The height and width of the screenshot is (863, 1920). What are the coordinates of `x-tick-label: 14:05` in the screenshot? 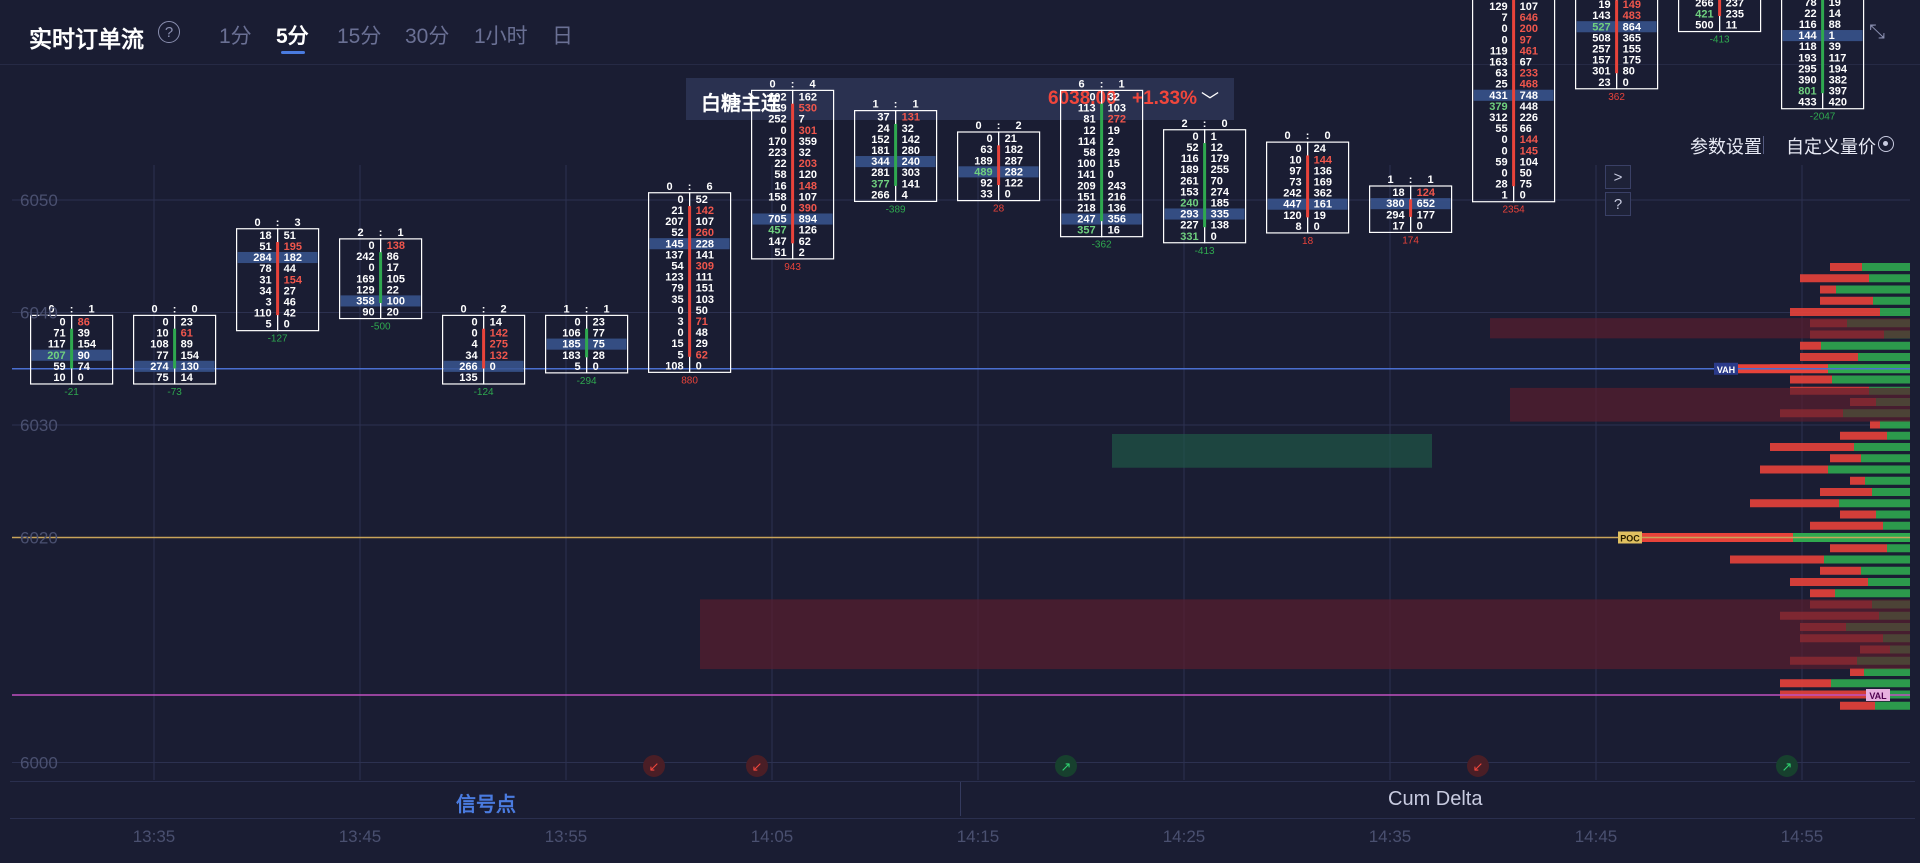 It's located at (772, 836).